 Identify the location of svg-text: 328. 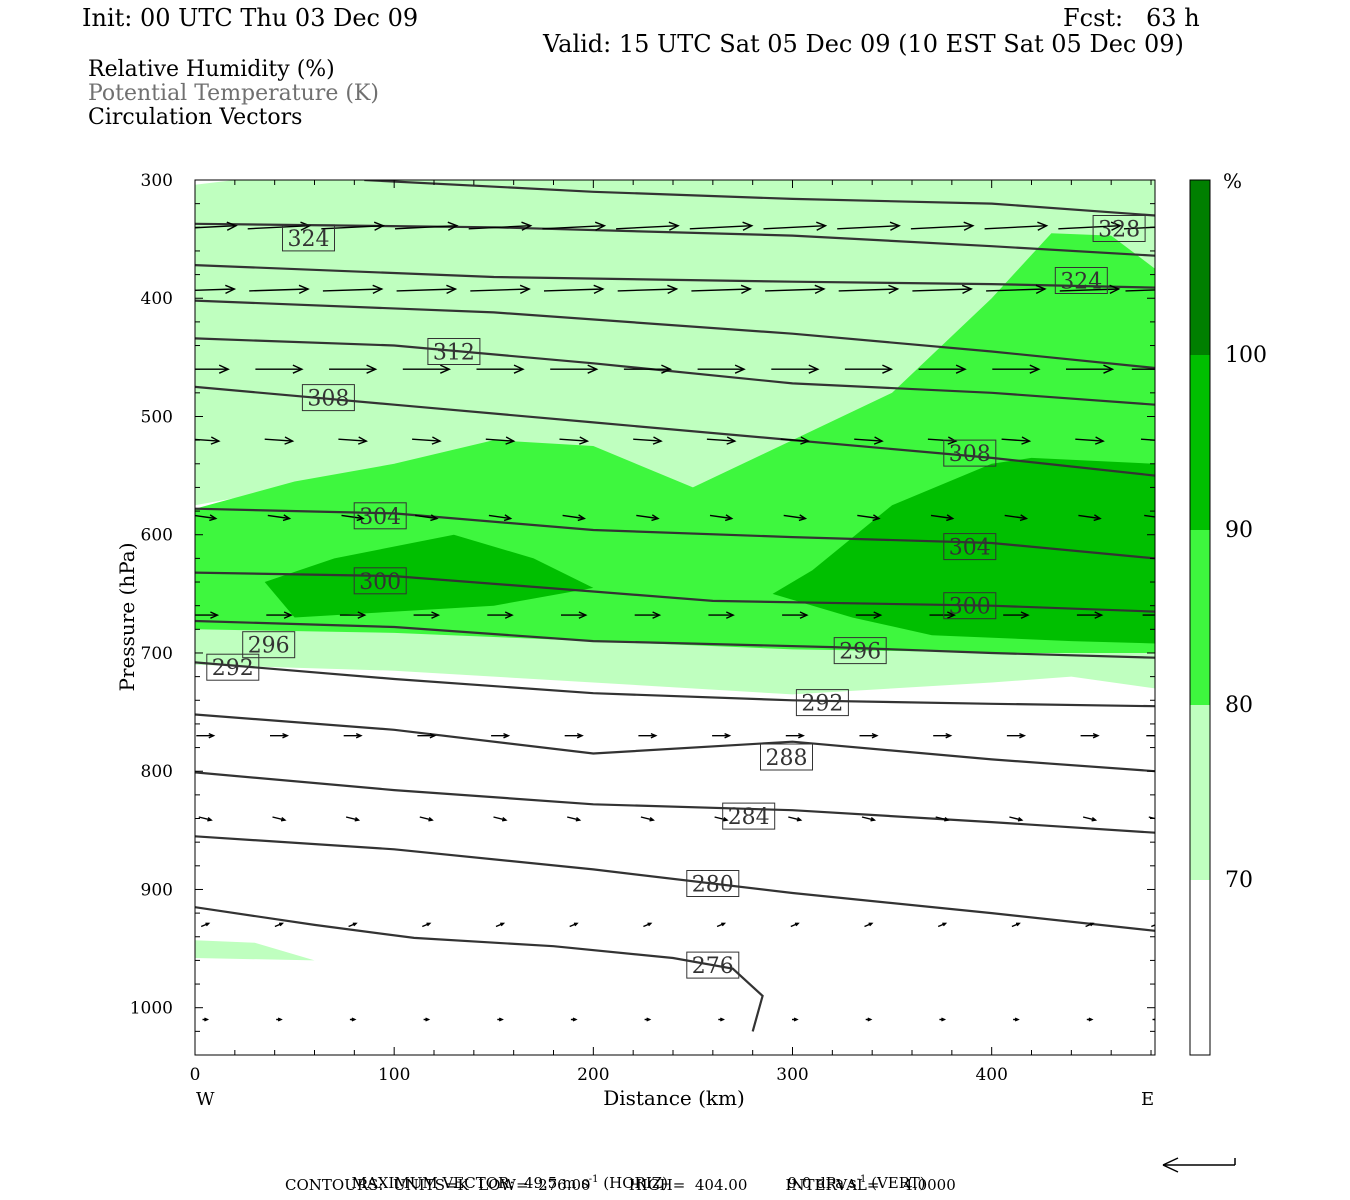
(1119, 230).